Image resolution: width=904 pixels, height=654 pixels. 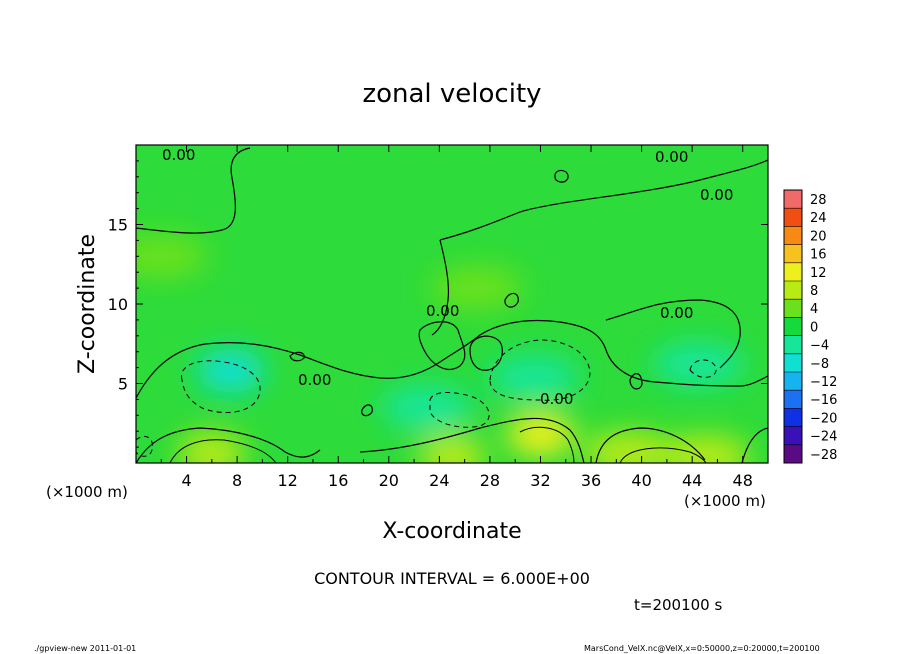 I want to click on colorbar-label: −12, so click(x=823, y=382).